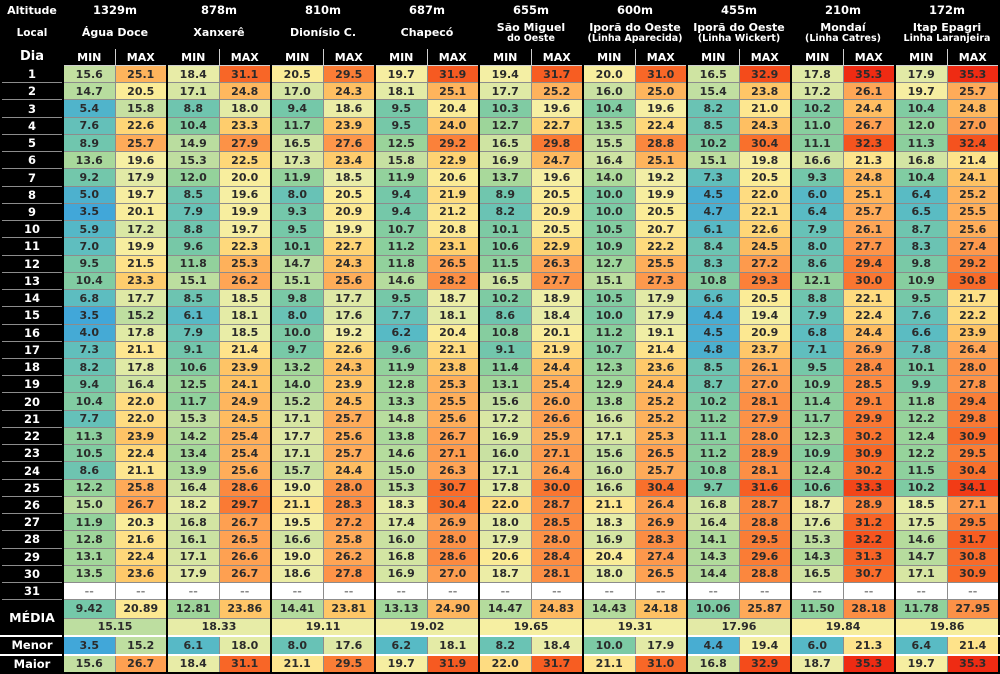  Describe the element at coordinates (89, 539) in the screenshot. I see `temp-cell-min: 12.8` at that location.